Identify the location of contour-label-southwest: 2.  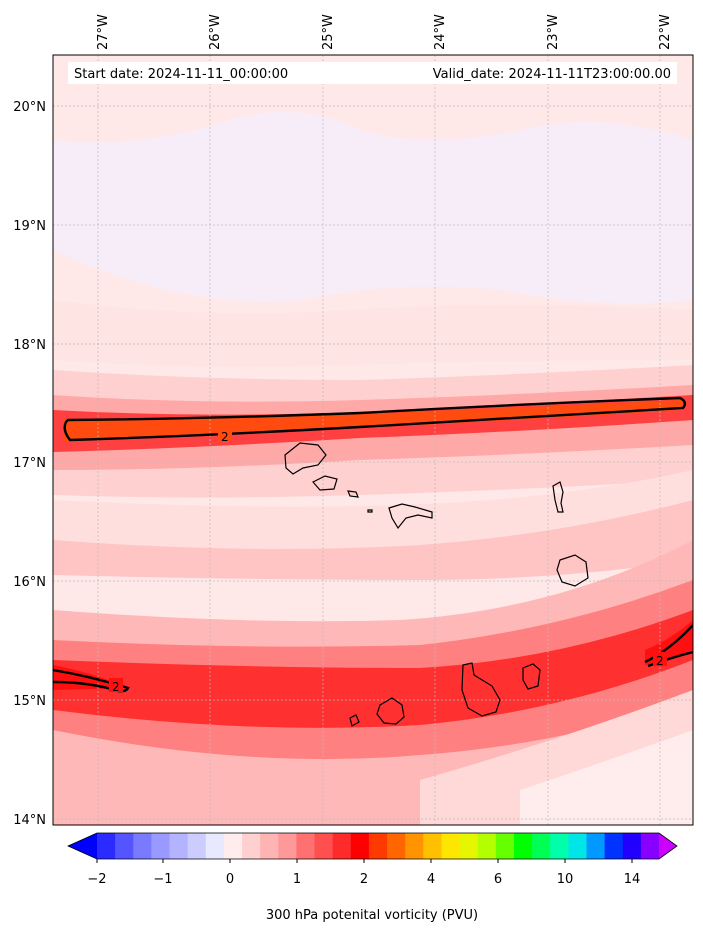
(116, 687).